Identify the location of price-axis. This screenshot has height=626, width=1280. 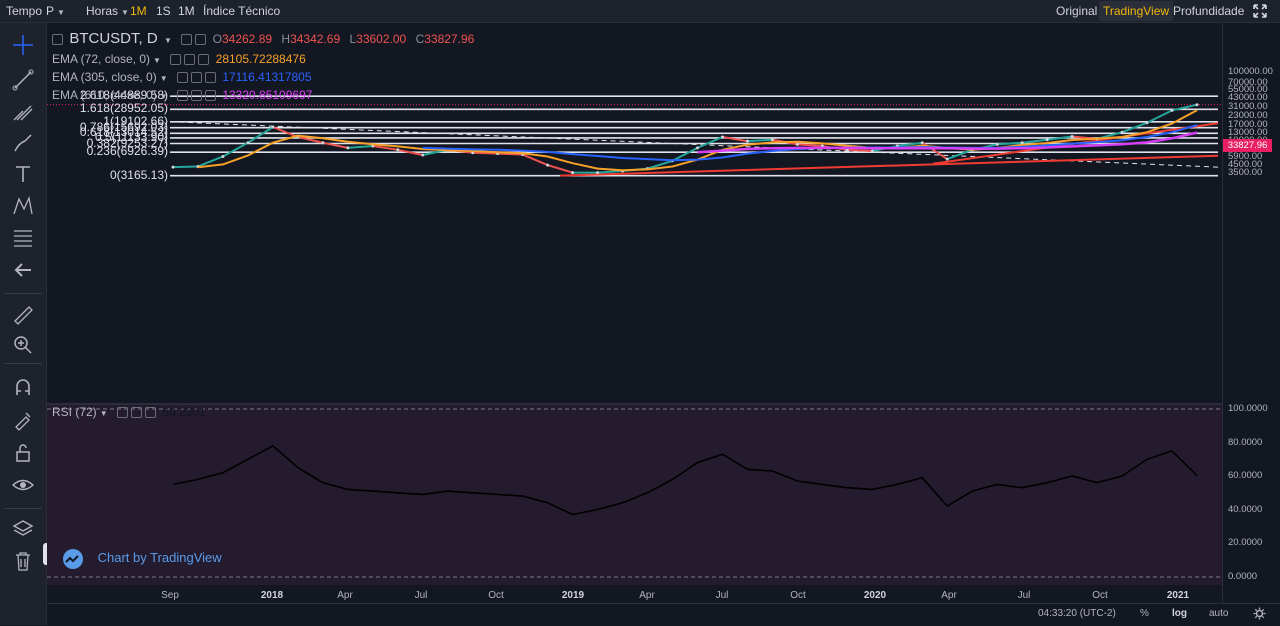
(1251, 313).